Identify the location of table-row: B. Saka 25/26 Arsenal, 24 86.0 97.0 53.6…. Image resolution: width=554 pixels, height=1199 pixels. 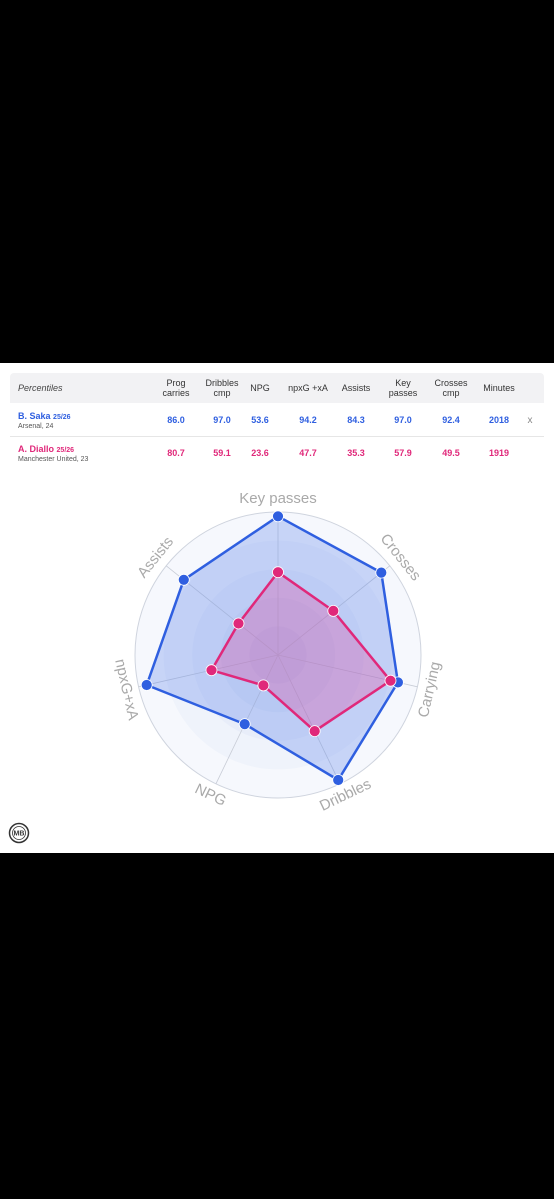
(277, 420).